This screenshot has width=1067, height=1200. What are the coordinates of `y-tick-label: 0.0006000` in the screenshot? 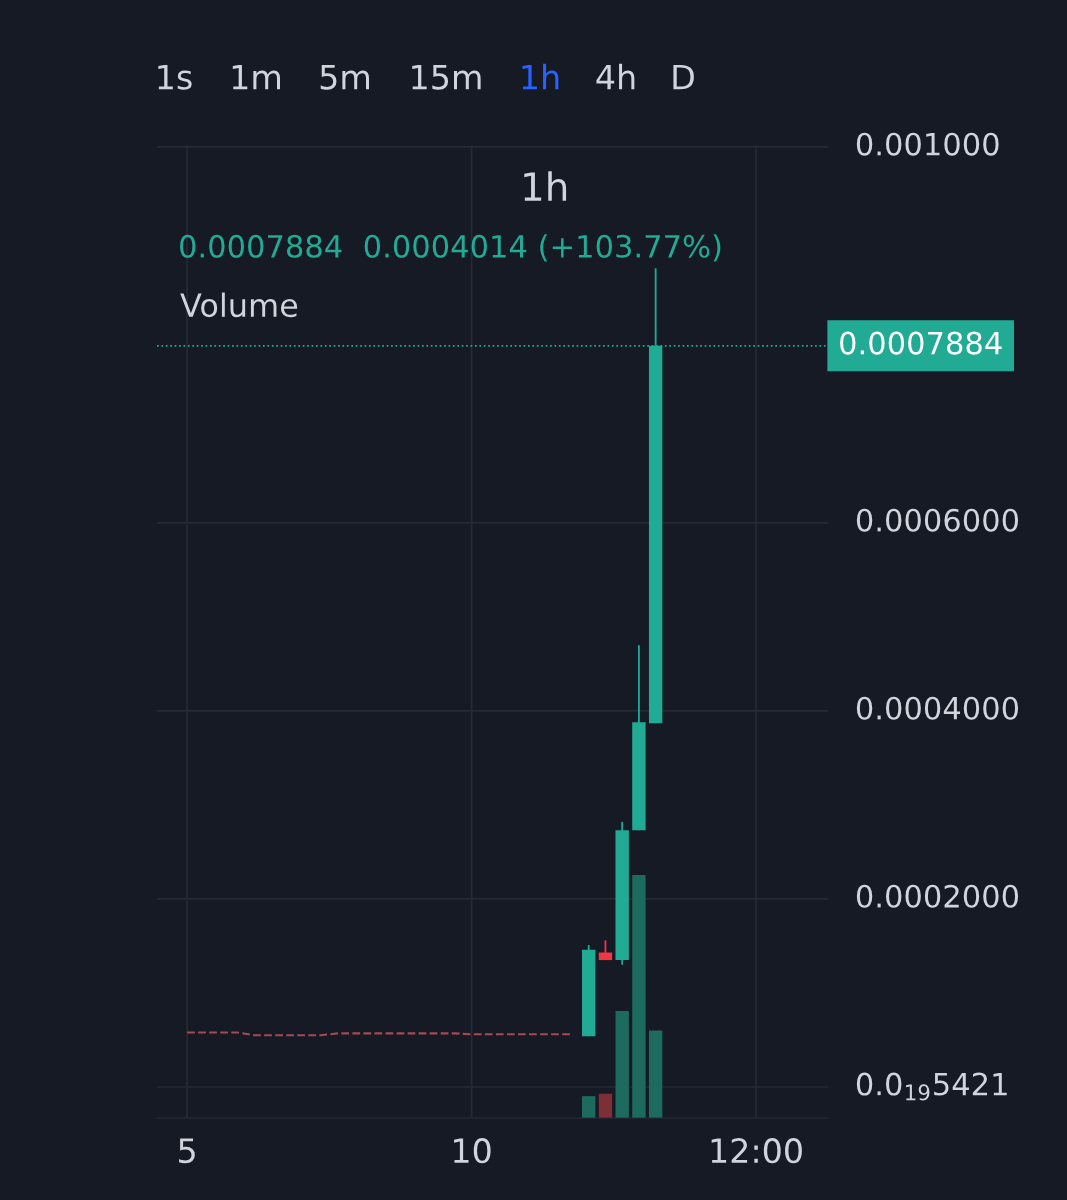 It's located at (937, 520).